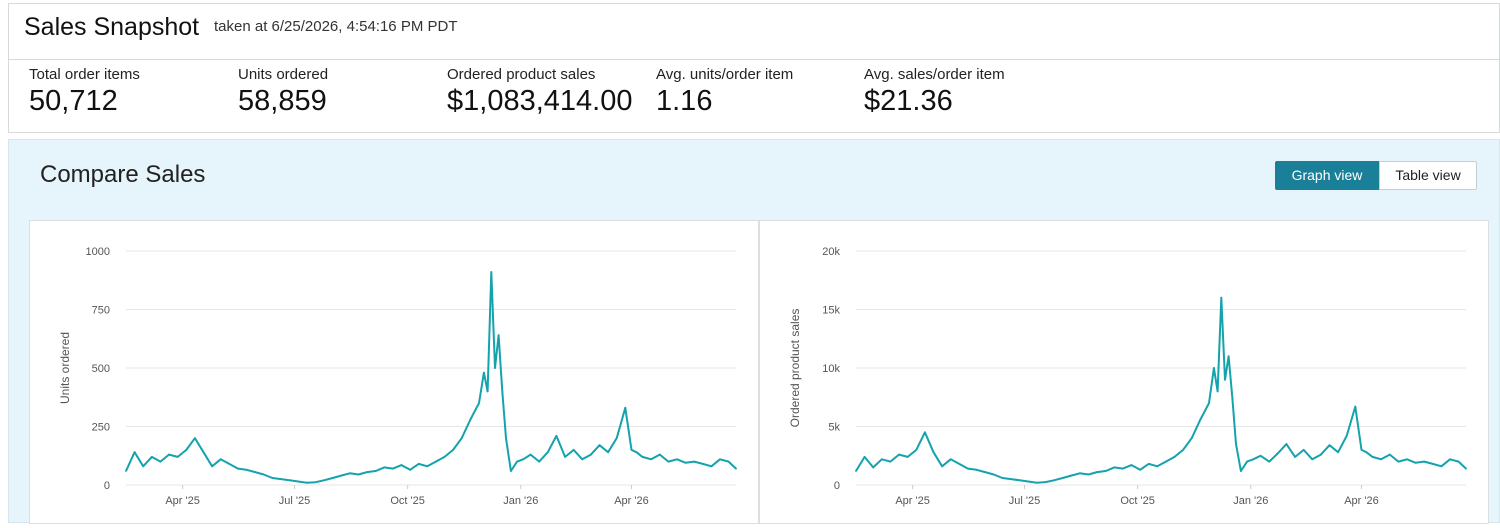 This screenshot has height=528, width=1500. What do you see at coordinates (101, 428) in the screenshot?
I see `y-tick-label: 250` at bounding box center [101, 428].